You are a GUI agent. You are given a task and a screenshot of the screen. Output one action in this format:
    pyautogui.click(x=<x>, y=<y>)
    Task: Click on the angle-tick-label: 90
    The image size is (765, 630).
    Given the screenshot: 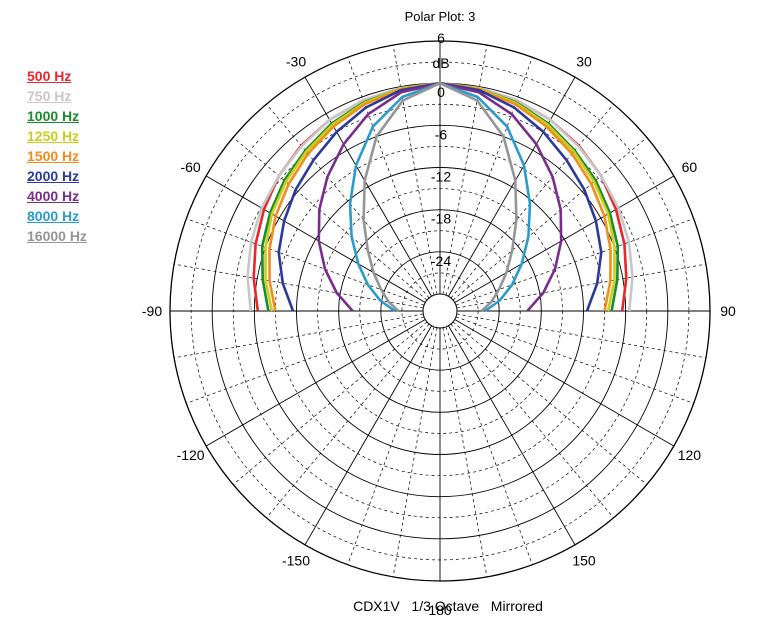 What is the action you would take?
    pyautogui.click(x=728, y=311)
    